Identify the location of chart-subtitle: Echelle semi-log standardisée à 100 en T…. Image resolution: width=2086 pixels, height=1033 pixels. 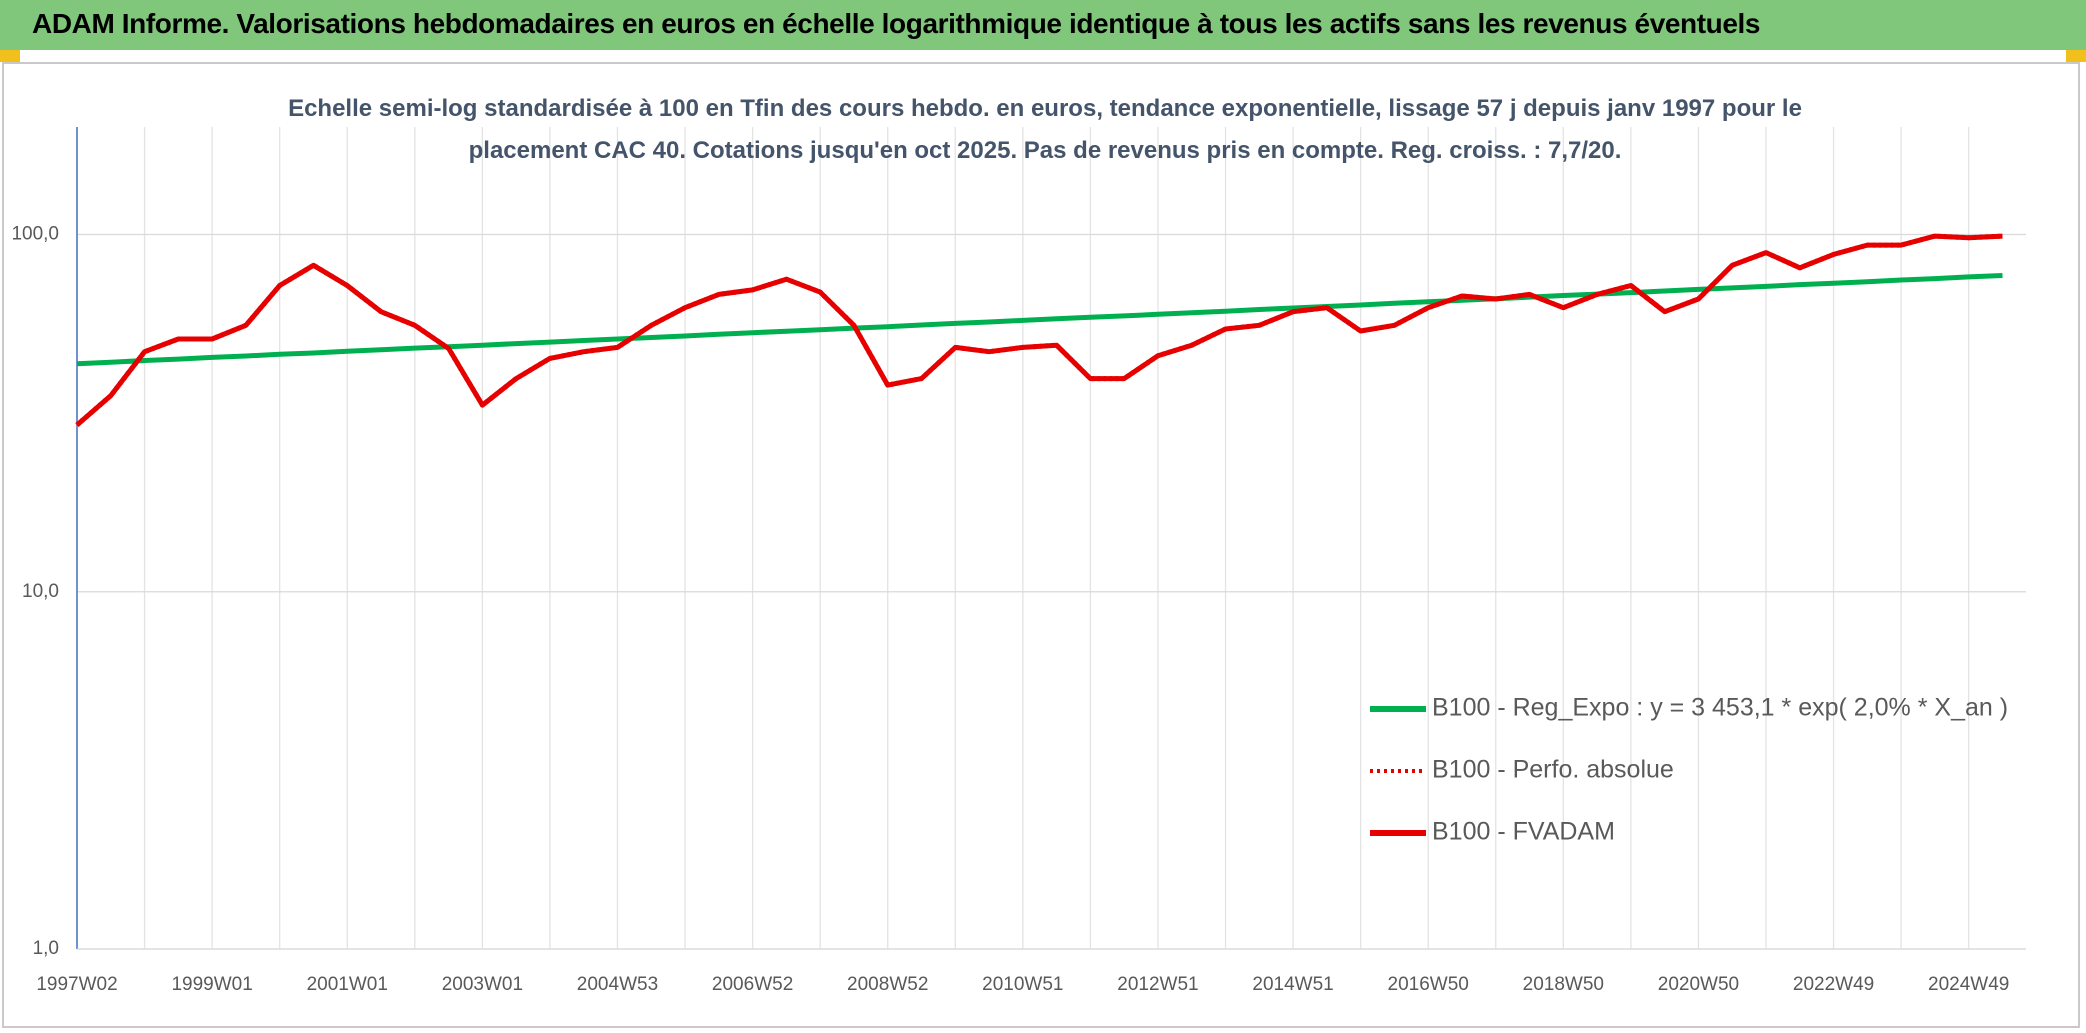
(1045, 129).